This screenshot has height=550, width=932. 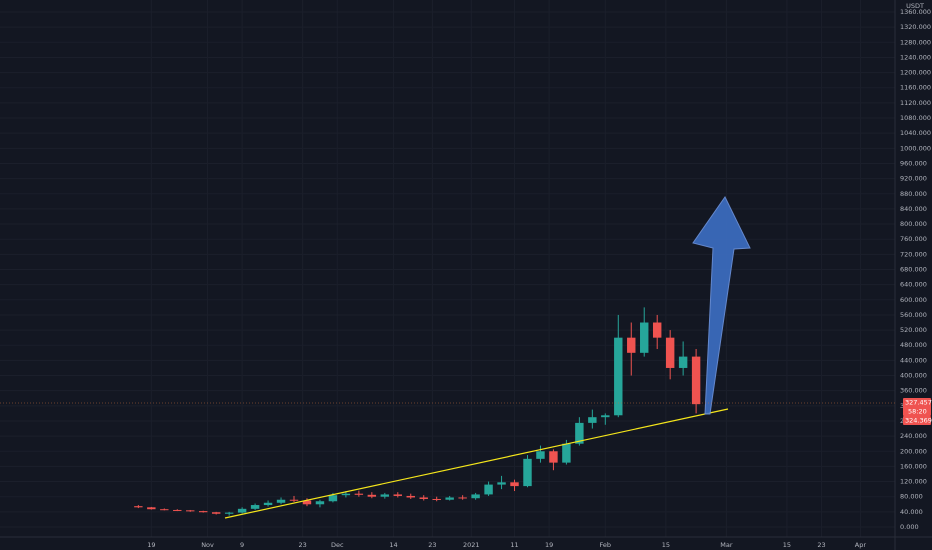 I want to click on y-tick-label: 960.000, so click(x=913, y=163).